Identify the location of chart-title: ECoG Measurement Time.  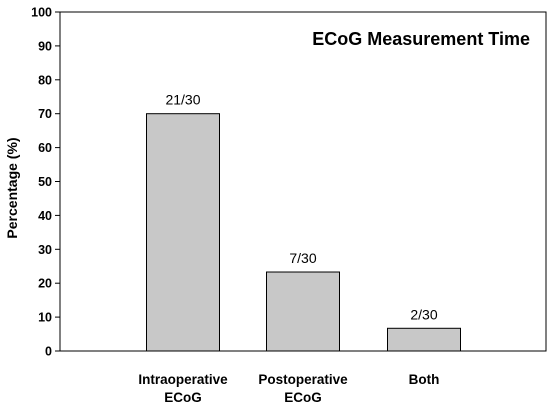
(421, 39).